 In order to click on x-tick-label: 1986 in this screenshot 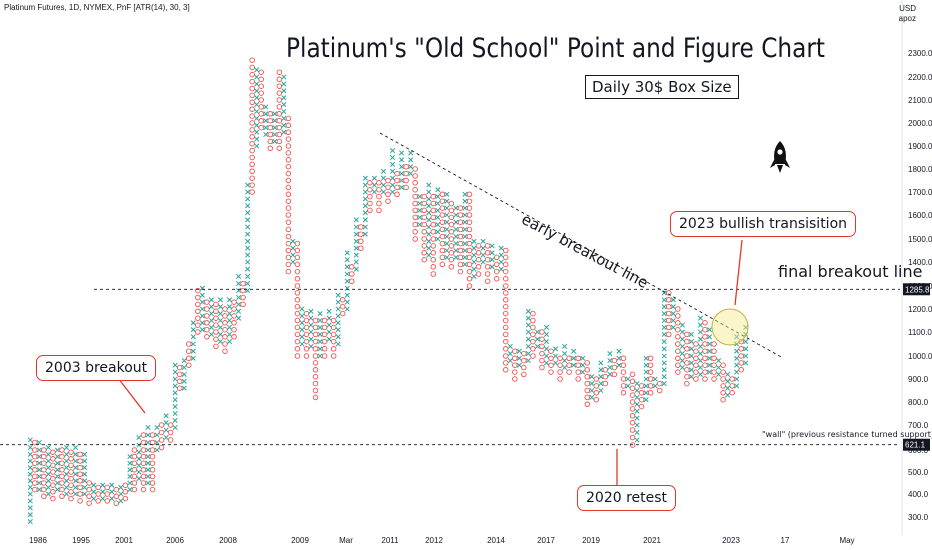, I will do `click(38, 540)`.